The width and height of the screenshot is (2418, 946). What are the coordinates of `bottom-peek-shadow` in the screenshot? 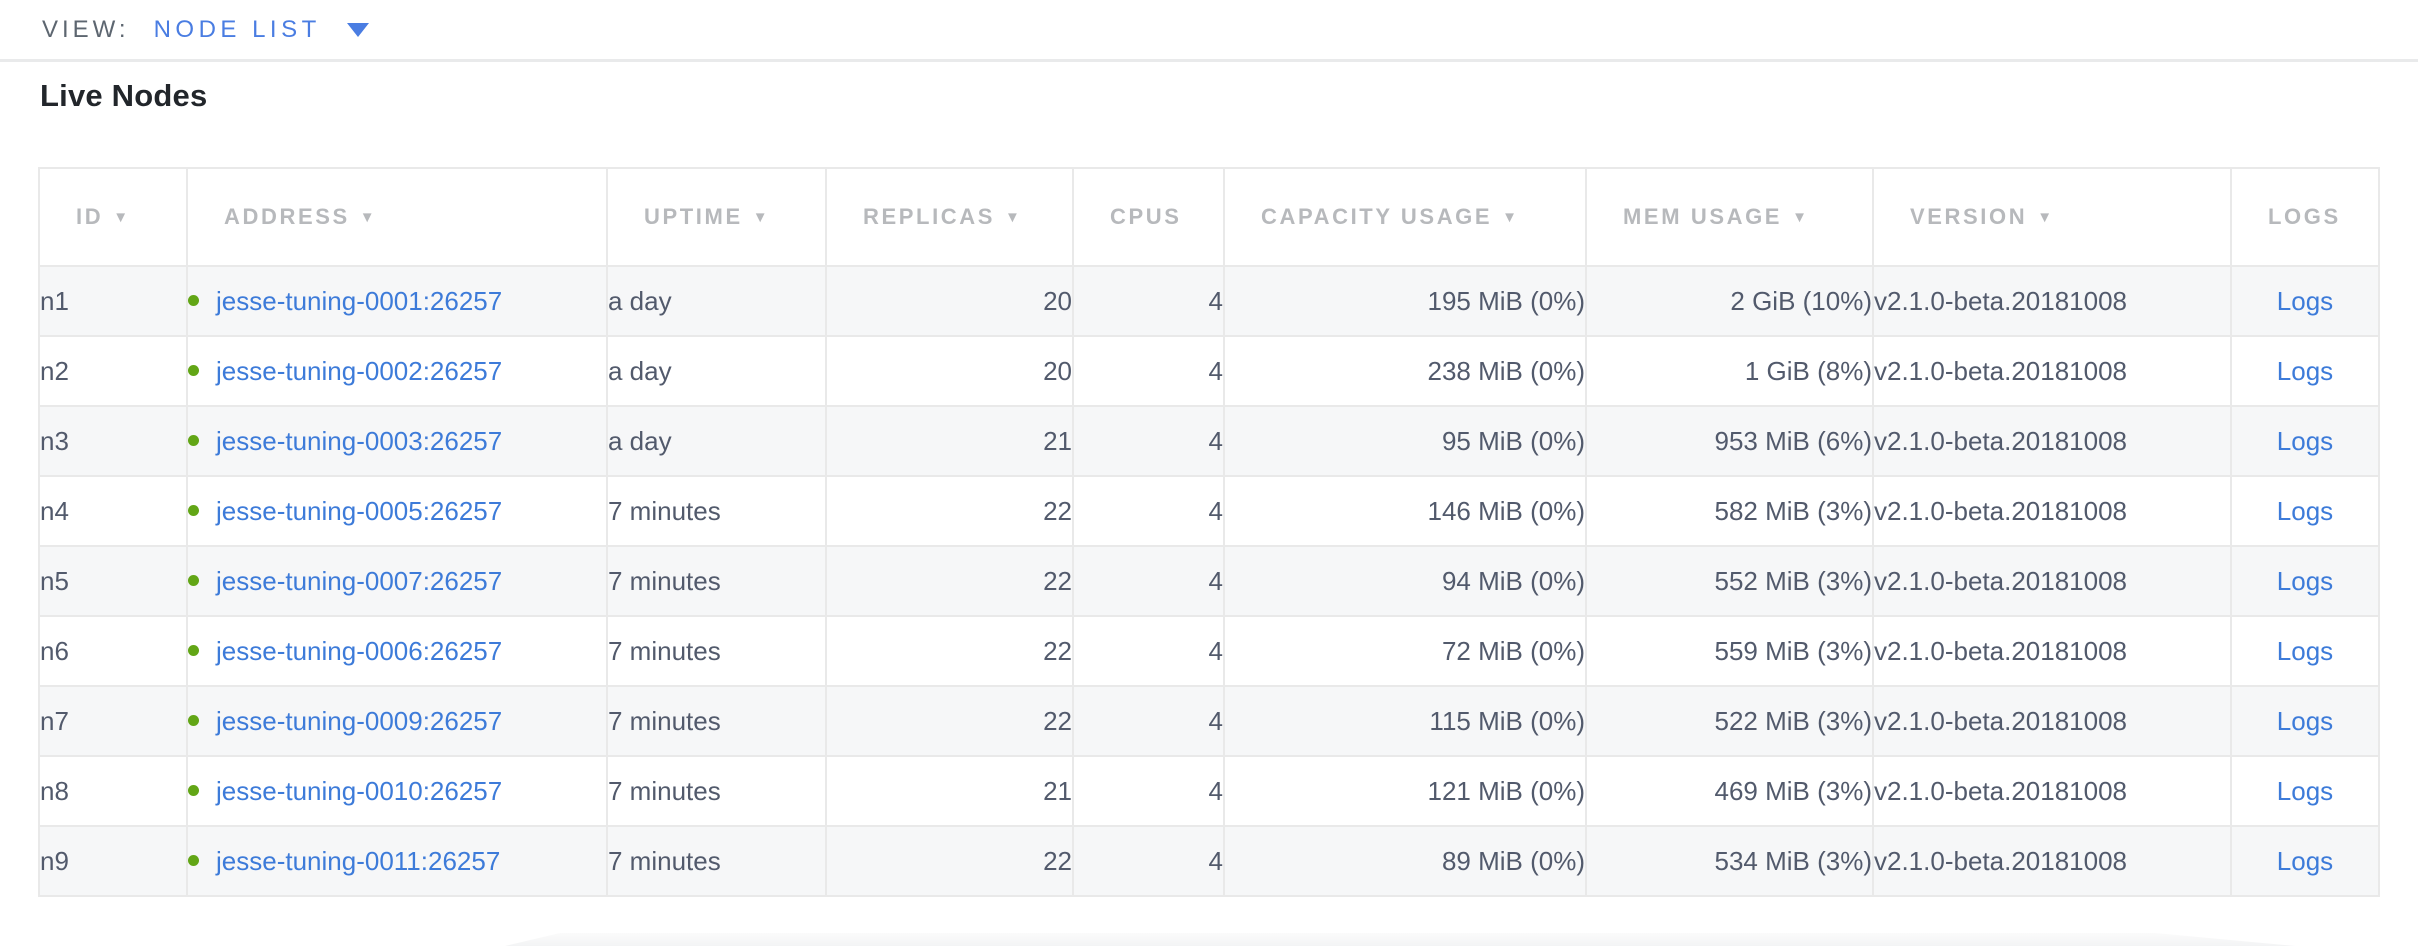 It's located at (1400, 939).